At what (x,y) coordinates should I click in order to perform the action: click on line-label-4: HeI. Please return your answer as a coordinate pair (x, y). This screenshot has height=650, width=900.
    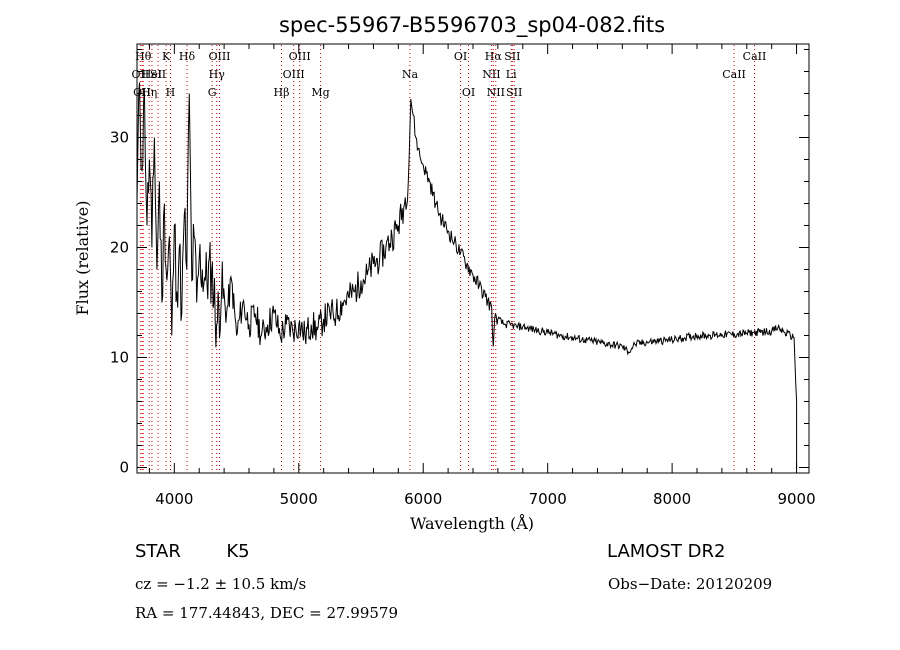
    Looking at the image, I should click on (152, 74).